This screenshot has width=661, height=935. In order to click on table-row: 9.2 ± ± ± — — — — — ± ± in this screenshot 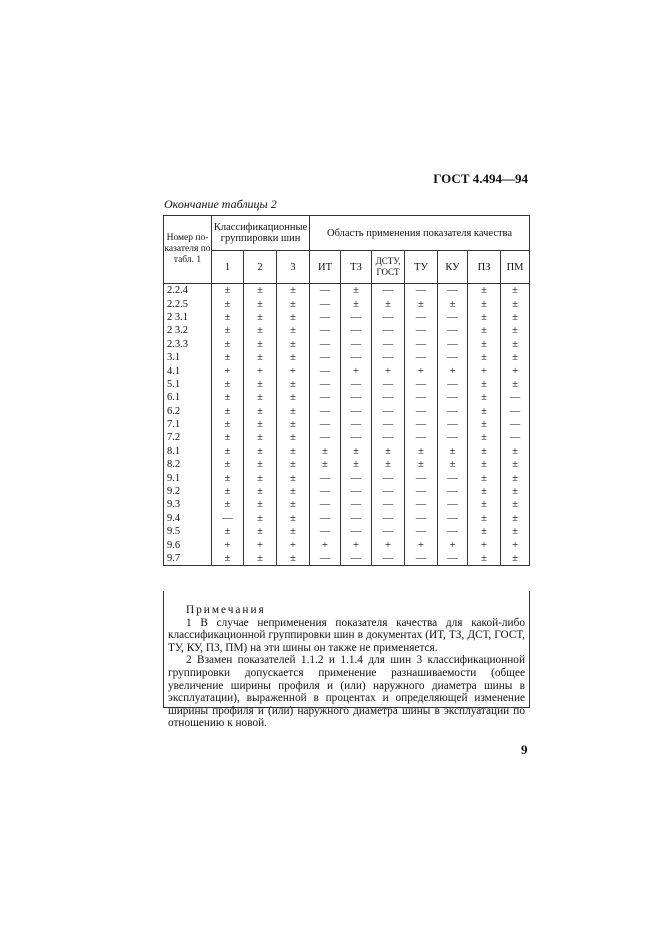, I will do `click(347, 491)`.